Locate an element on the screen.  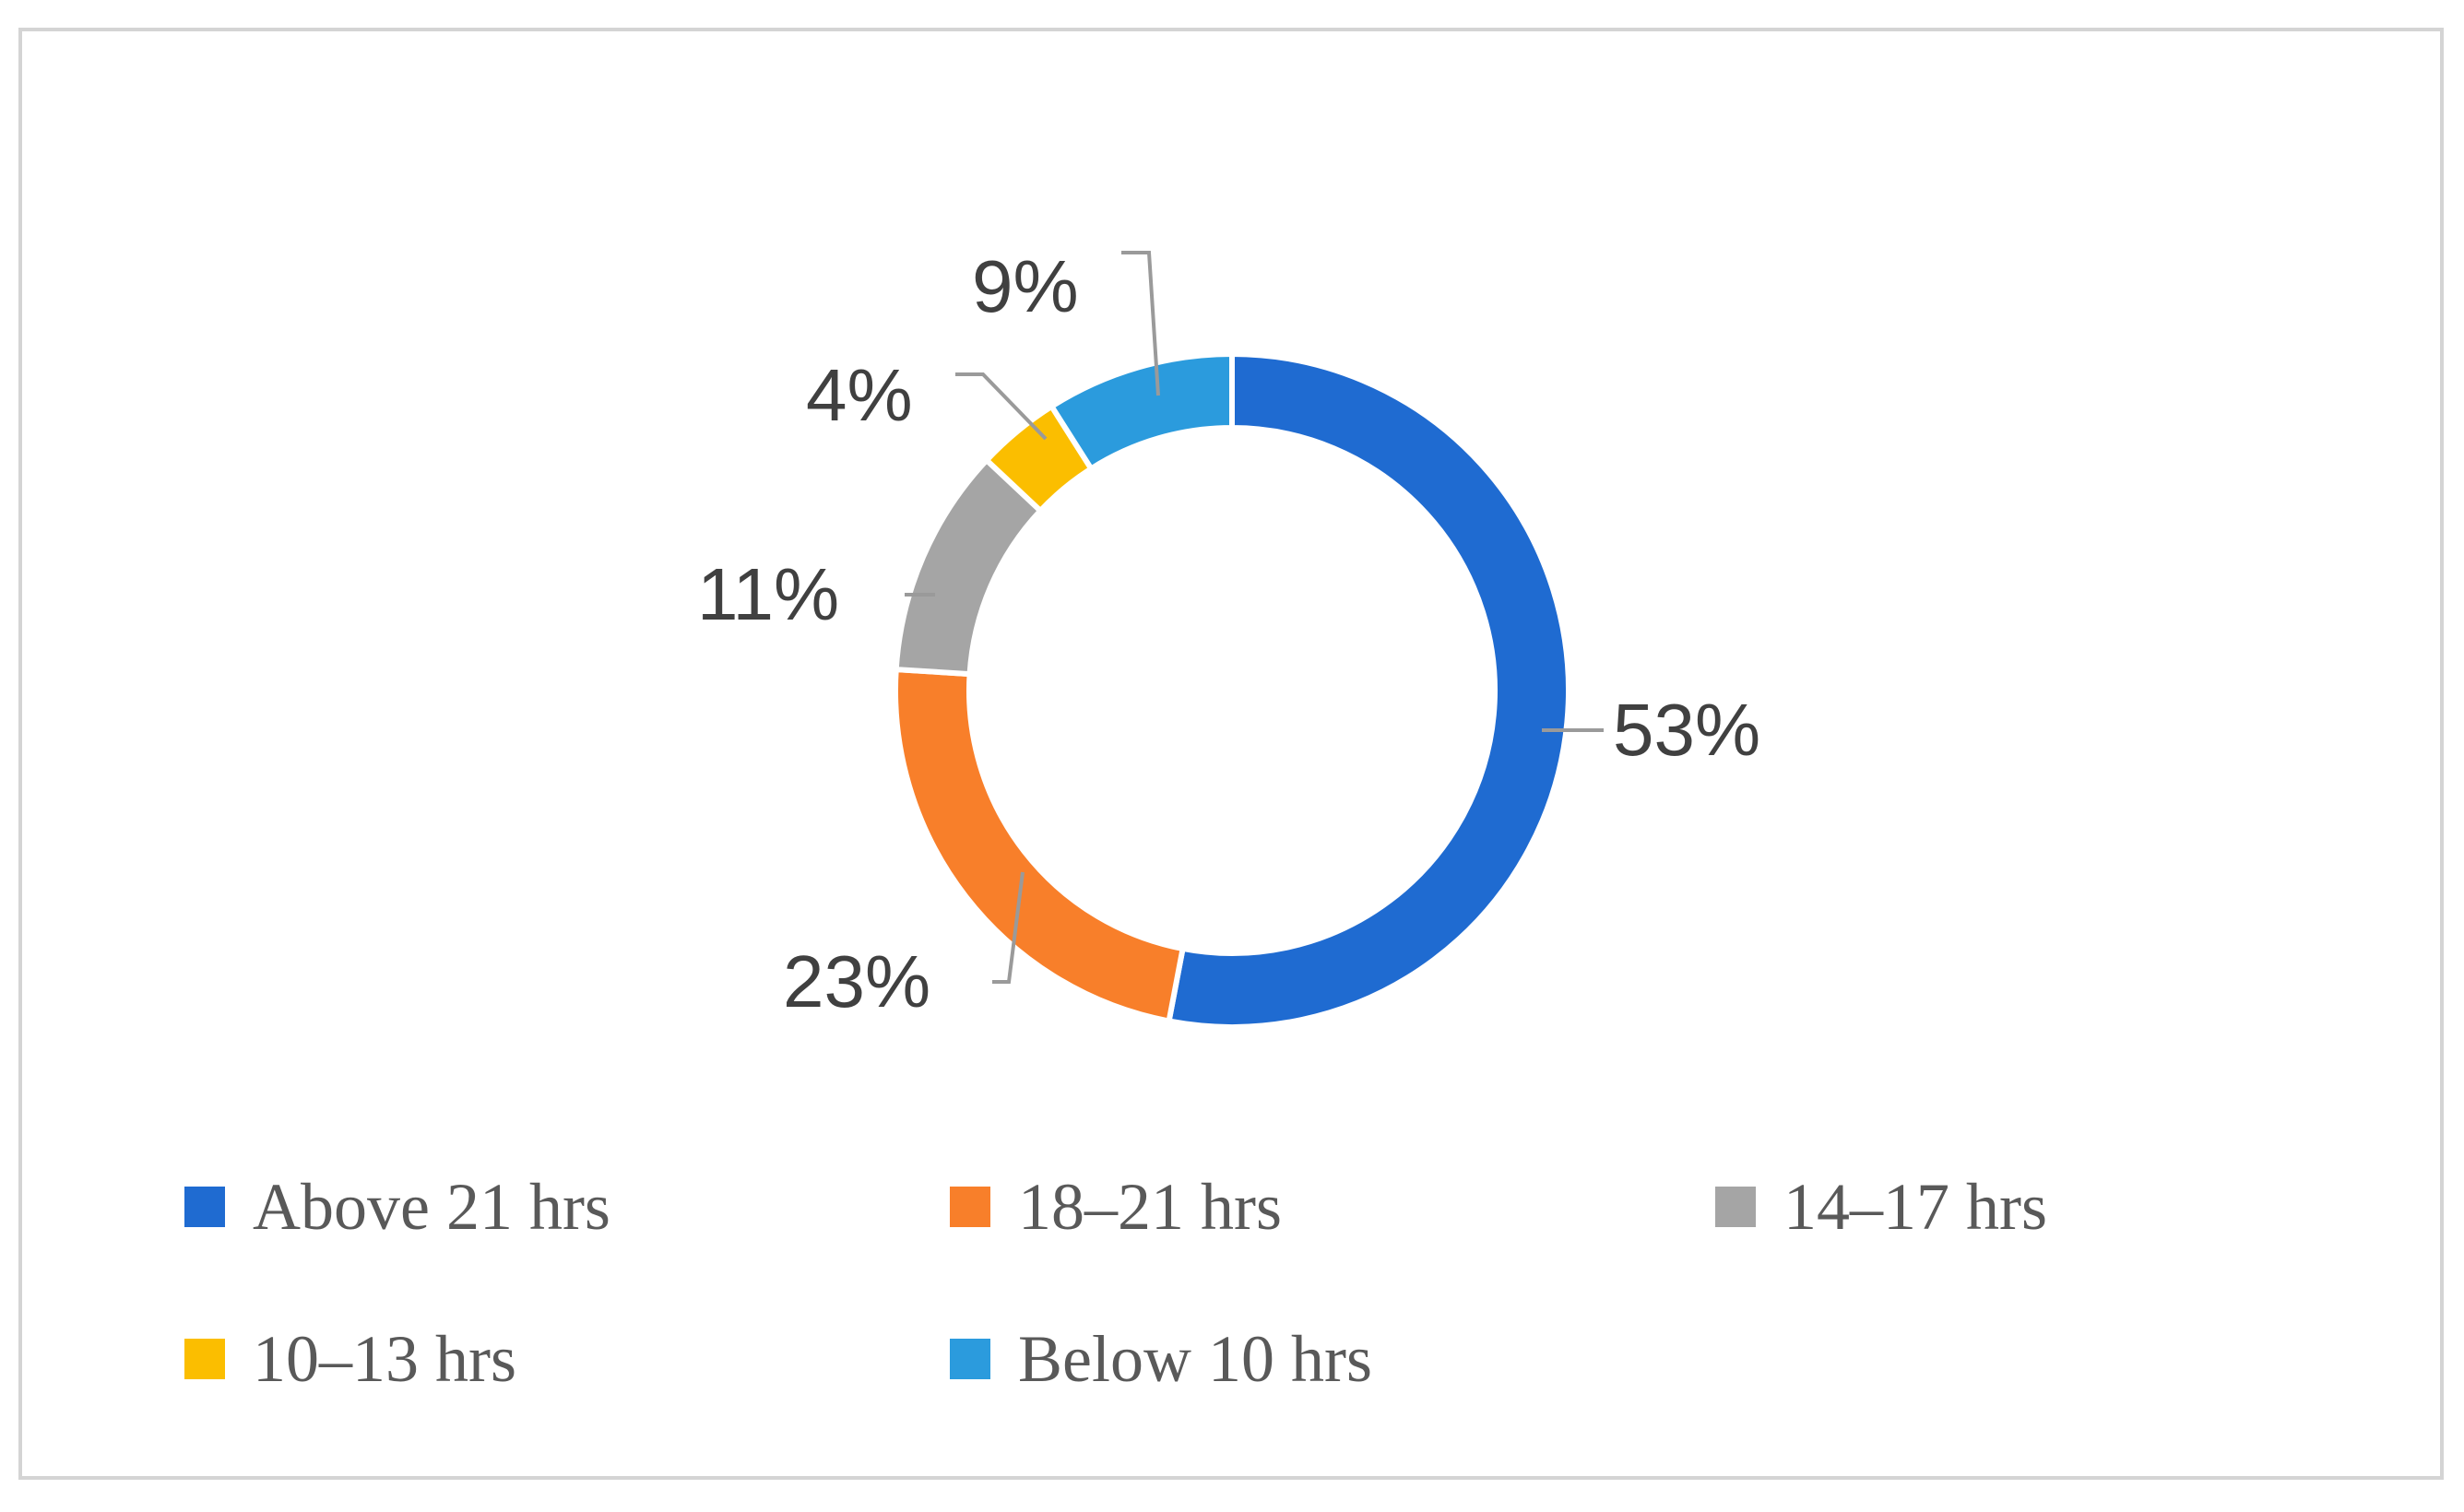
legend-item-10-13: 10–13 hrs is located at coordinates (350, 1359).